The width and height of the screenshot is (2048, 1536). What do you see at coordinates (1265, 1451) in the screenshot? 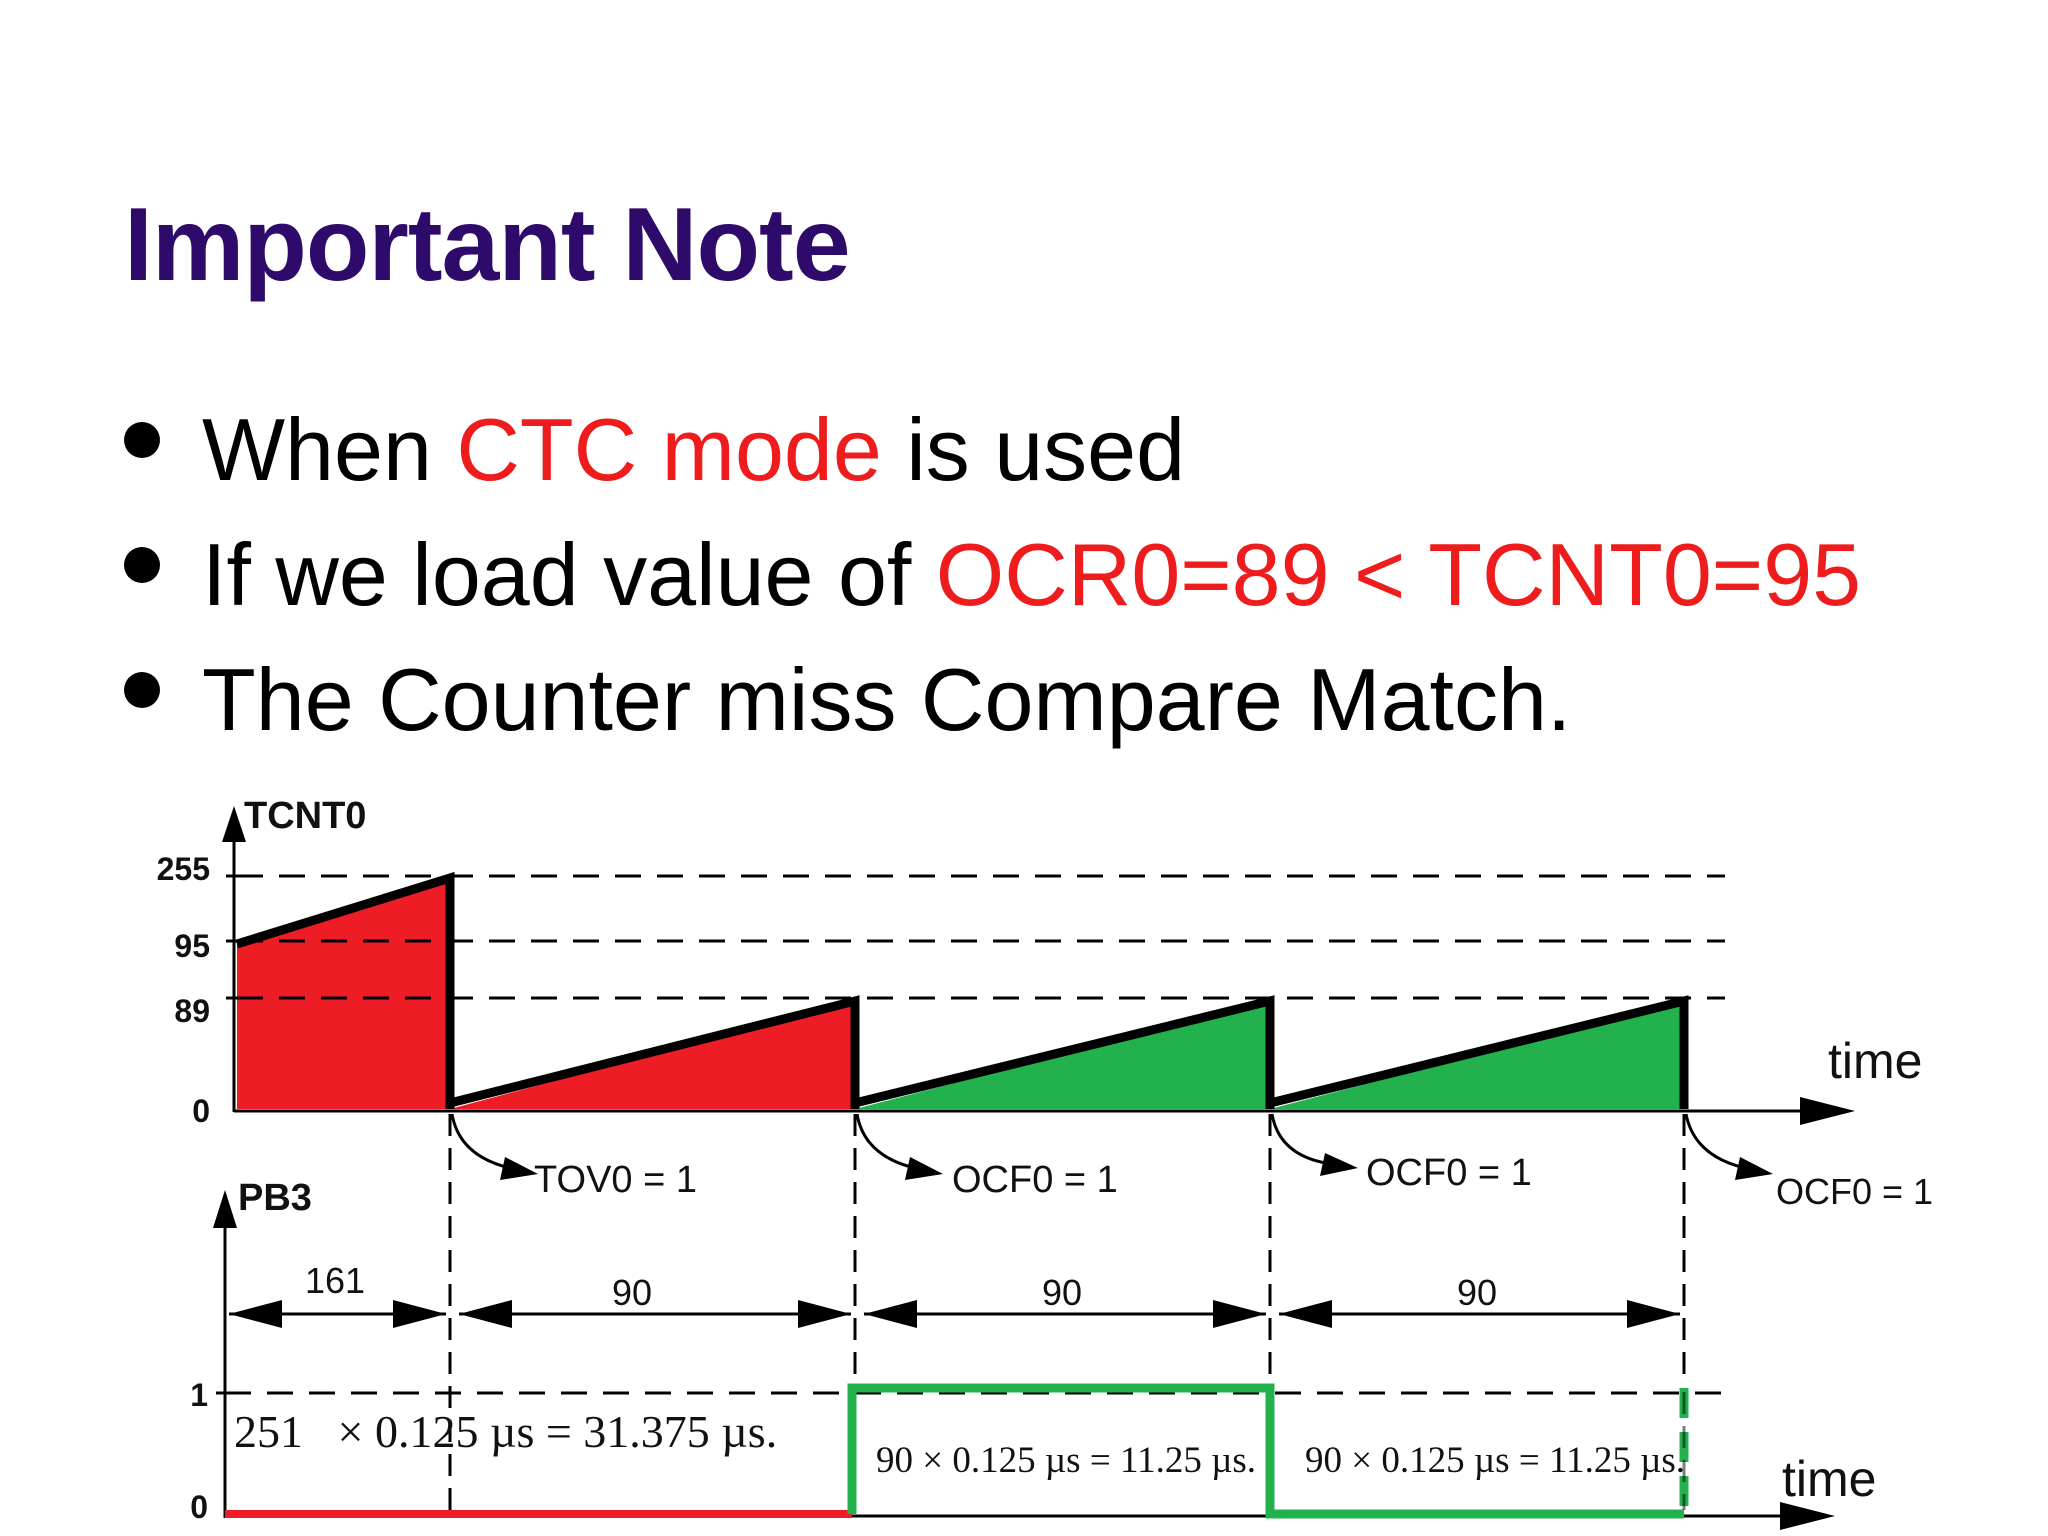
I see `pb3-signal-green` at bounding box center [1265, 1451].